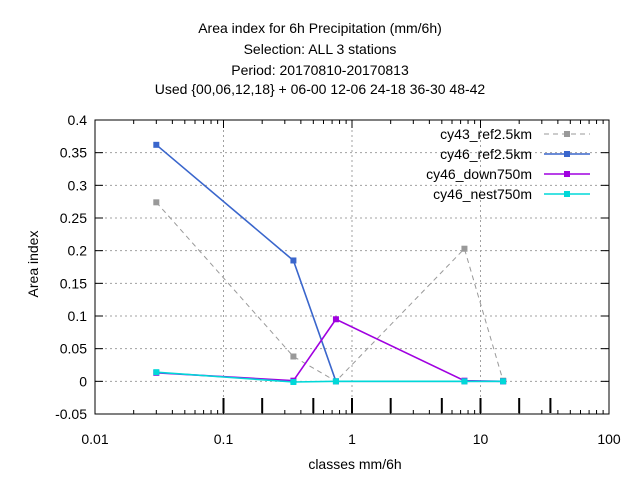 The height and width of the screenshot is (480, 640). Describe the element at coordinates (482, 194) in the screenshot. I see `legend-label: cy46_nest750m` at that location.